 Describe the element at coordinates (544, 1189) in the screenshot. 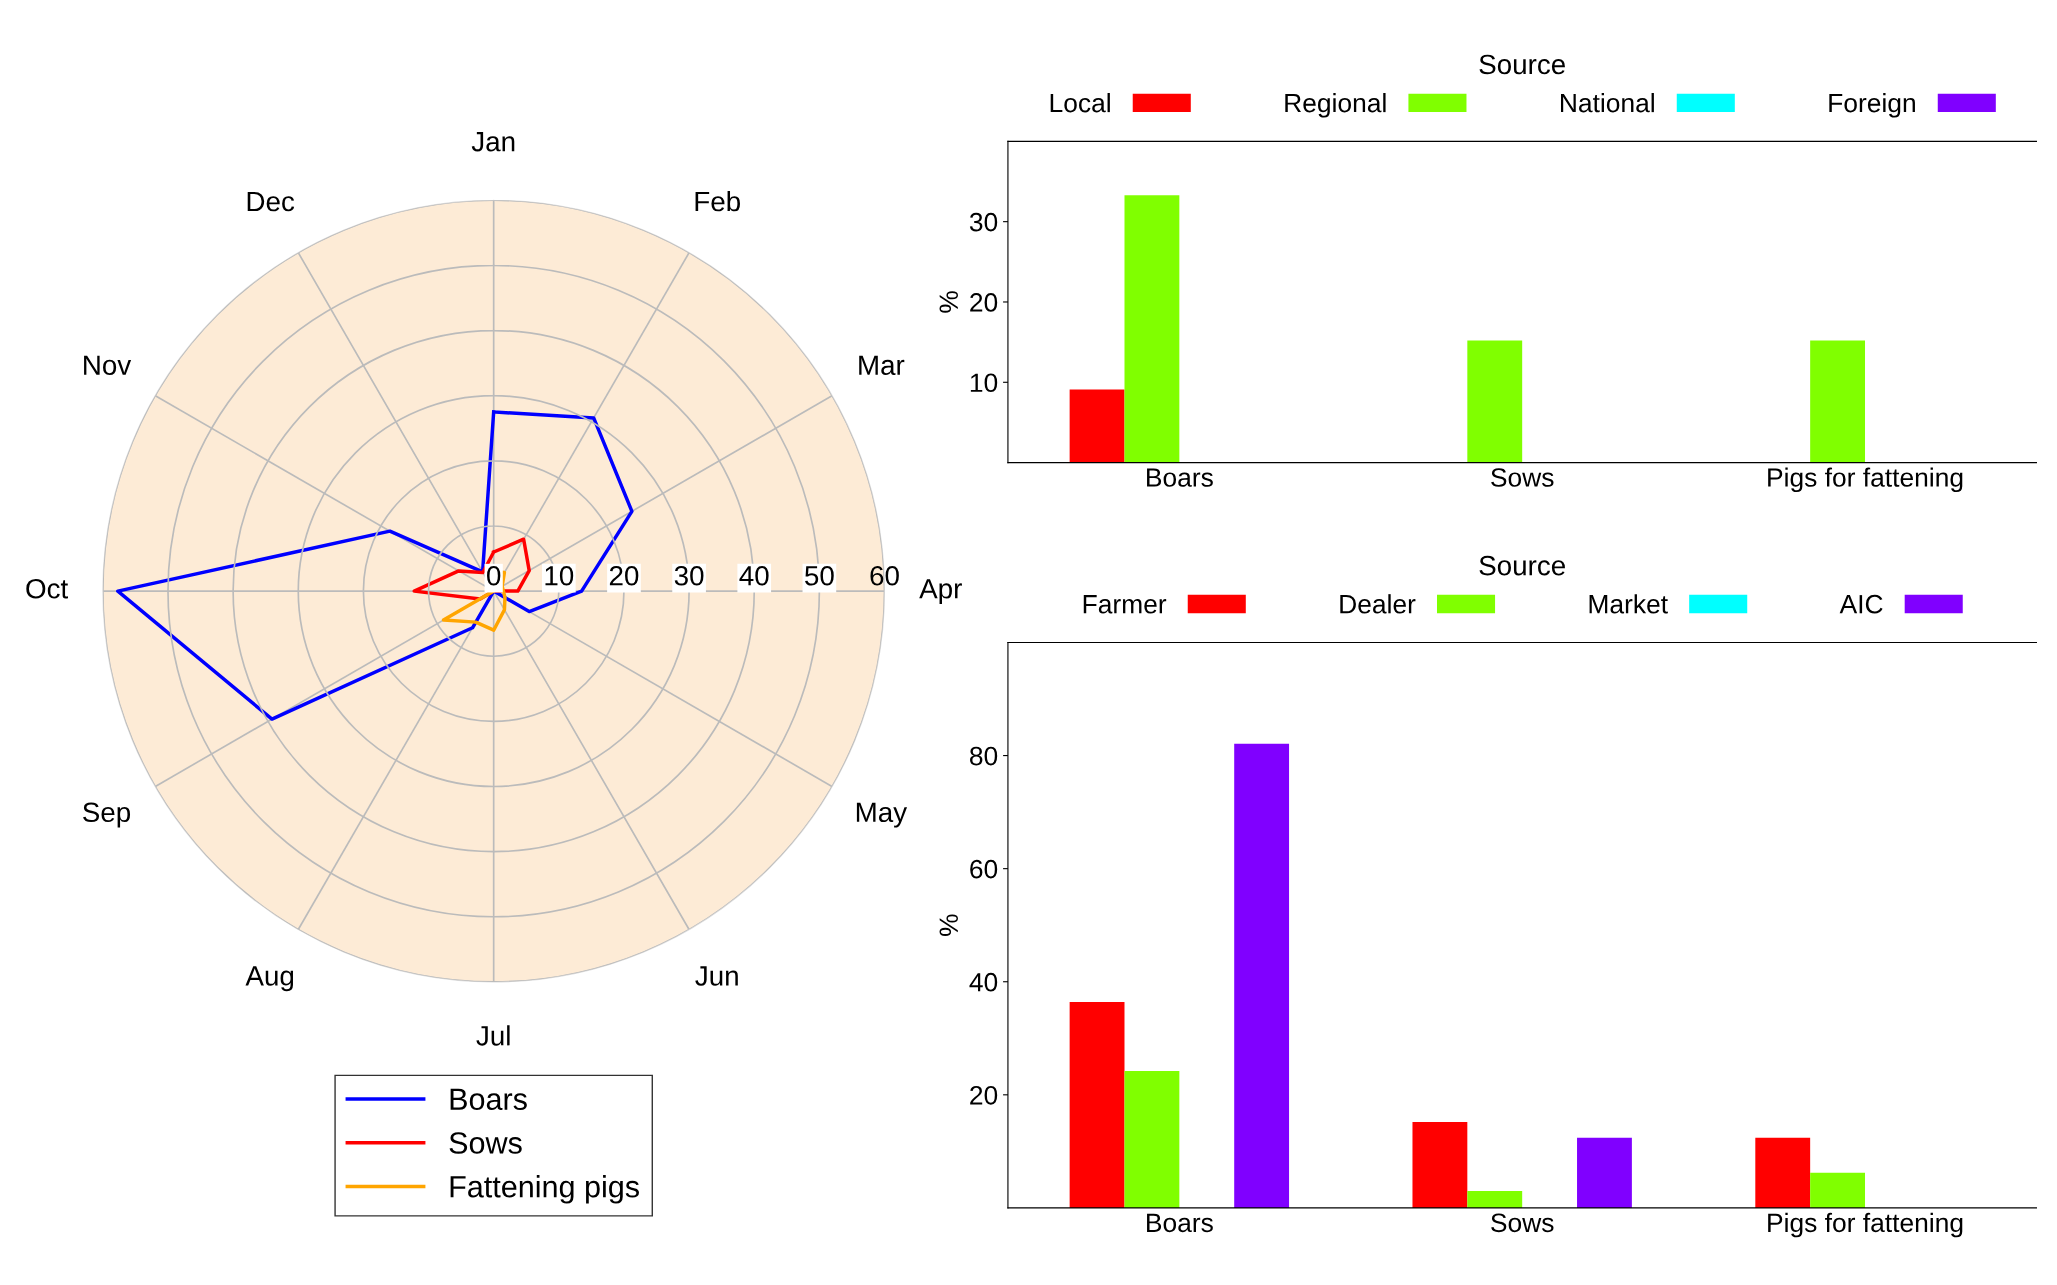

I see `legend-label: Fattening pigs` at that location.